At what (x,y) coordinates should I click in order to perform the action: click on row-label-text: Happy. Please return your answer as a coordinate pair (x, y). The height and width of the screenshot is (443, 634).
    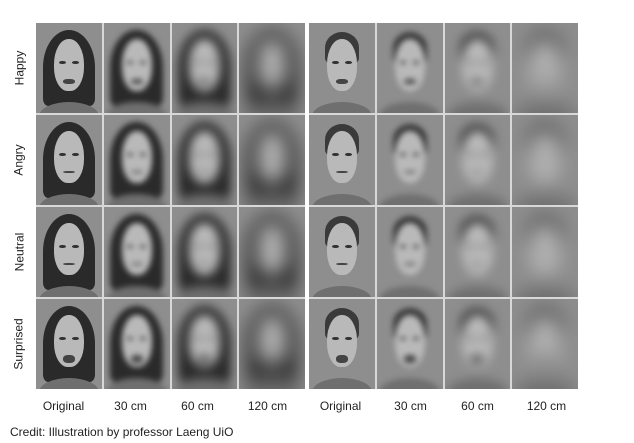
    Looking at the image, I should click on (19, 68).